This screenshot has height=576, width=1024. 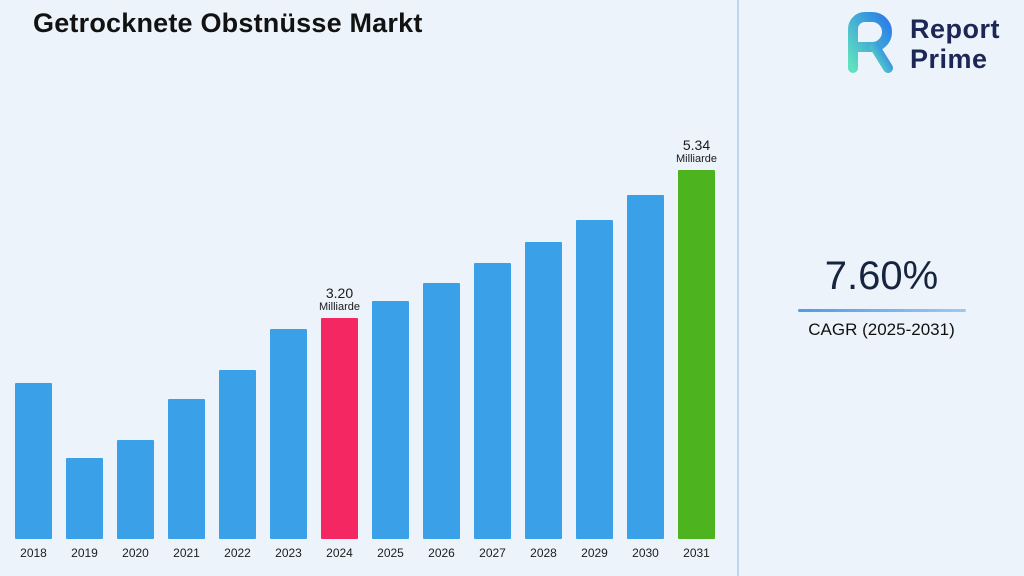 I want to click on x-axis-label-2020: 2020, so click(x=135, y=553).